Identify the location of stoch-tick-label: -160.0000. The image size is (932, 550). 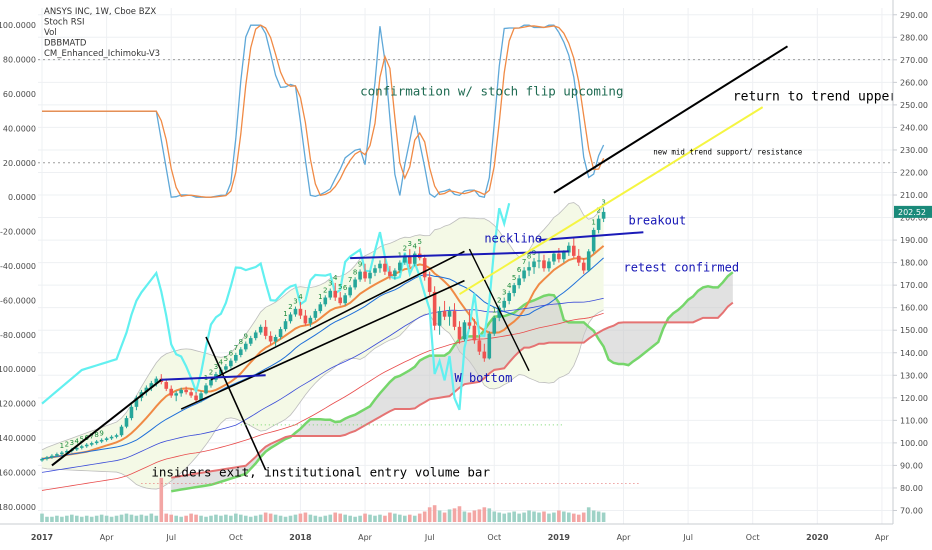
(18, 472).